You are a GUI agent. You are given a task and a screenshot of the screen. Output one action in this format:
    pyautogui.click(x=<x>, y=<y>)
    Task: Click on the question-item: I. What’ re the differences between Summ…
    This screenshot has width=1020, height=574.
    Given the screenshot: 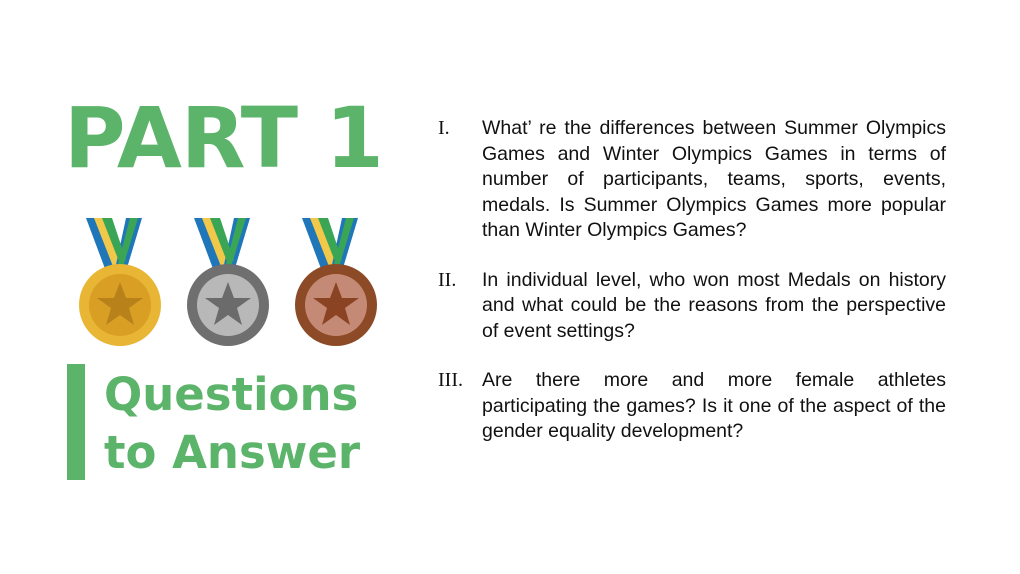 What is the action you would take?
    pyautogui.click(x=692, y=180)
    